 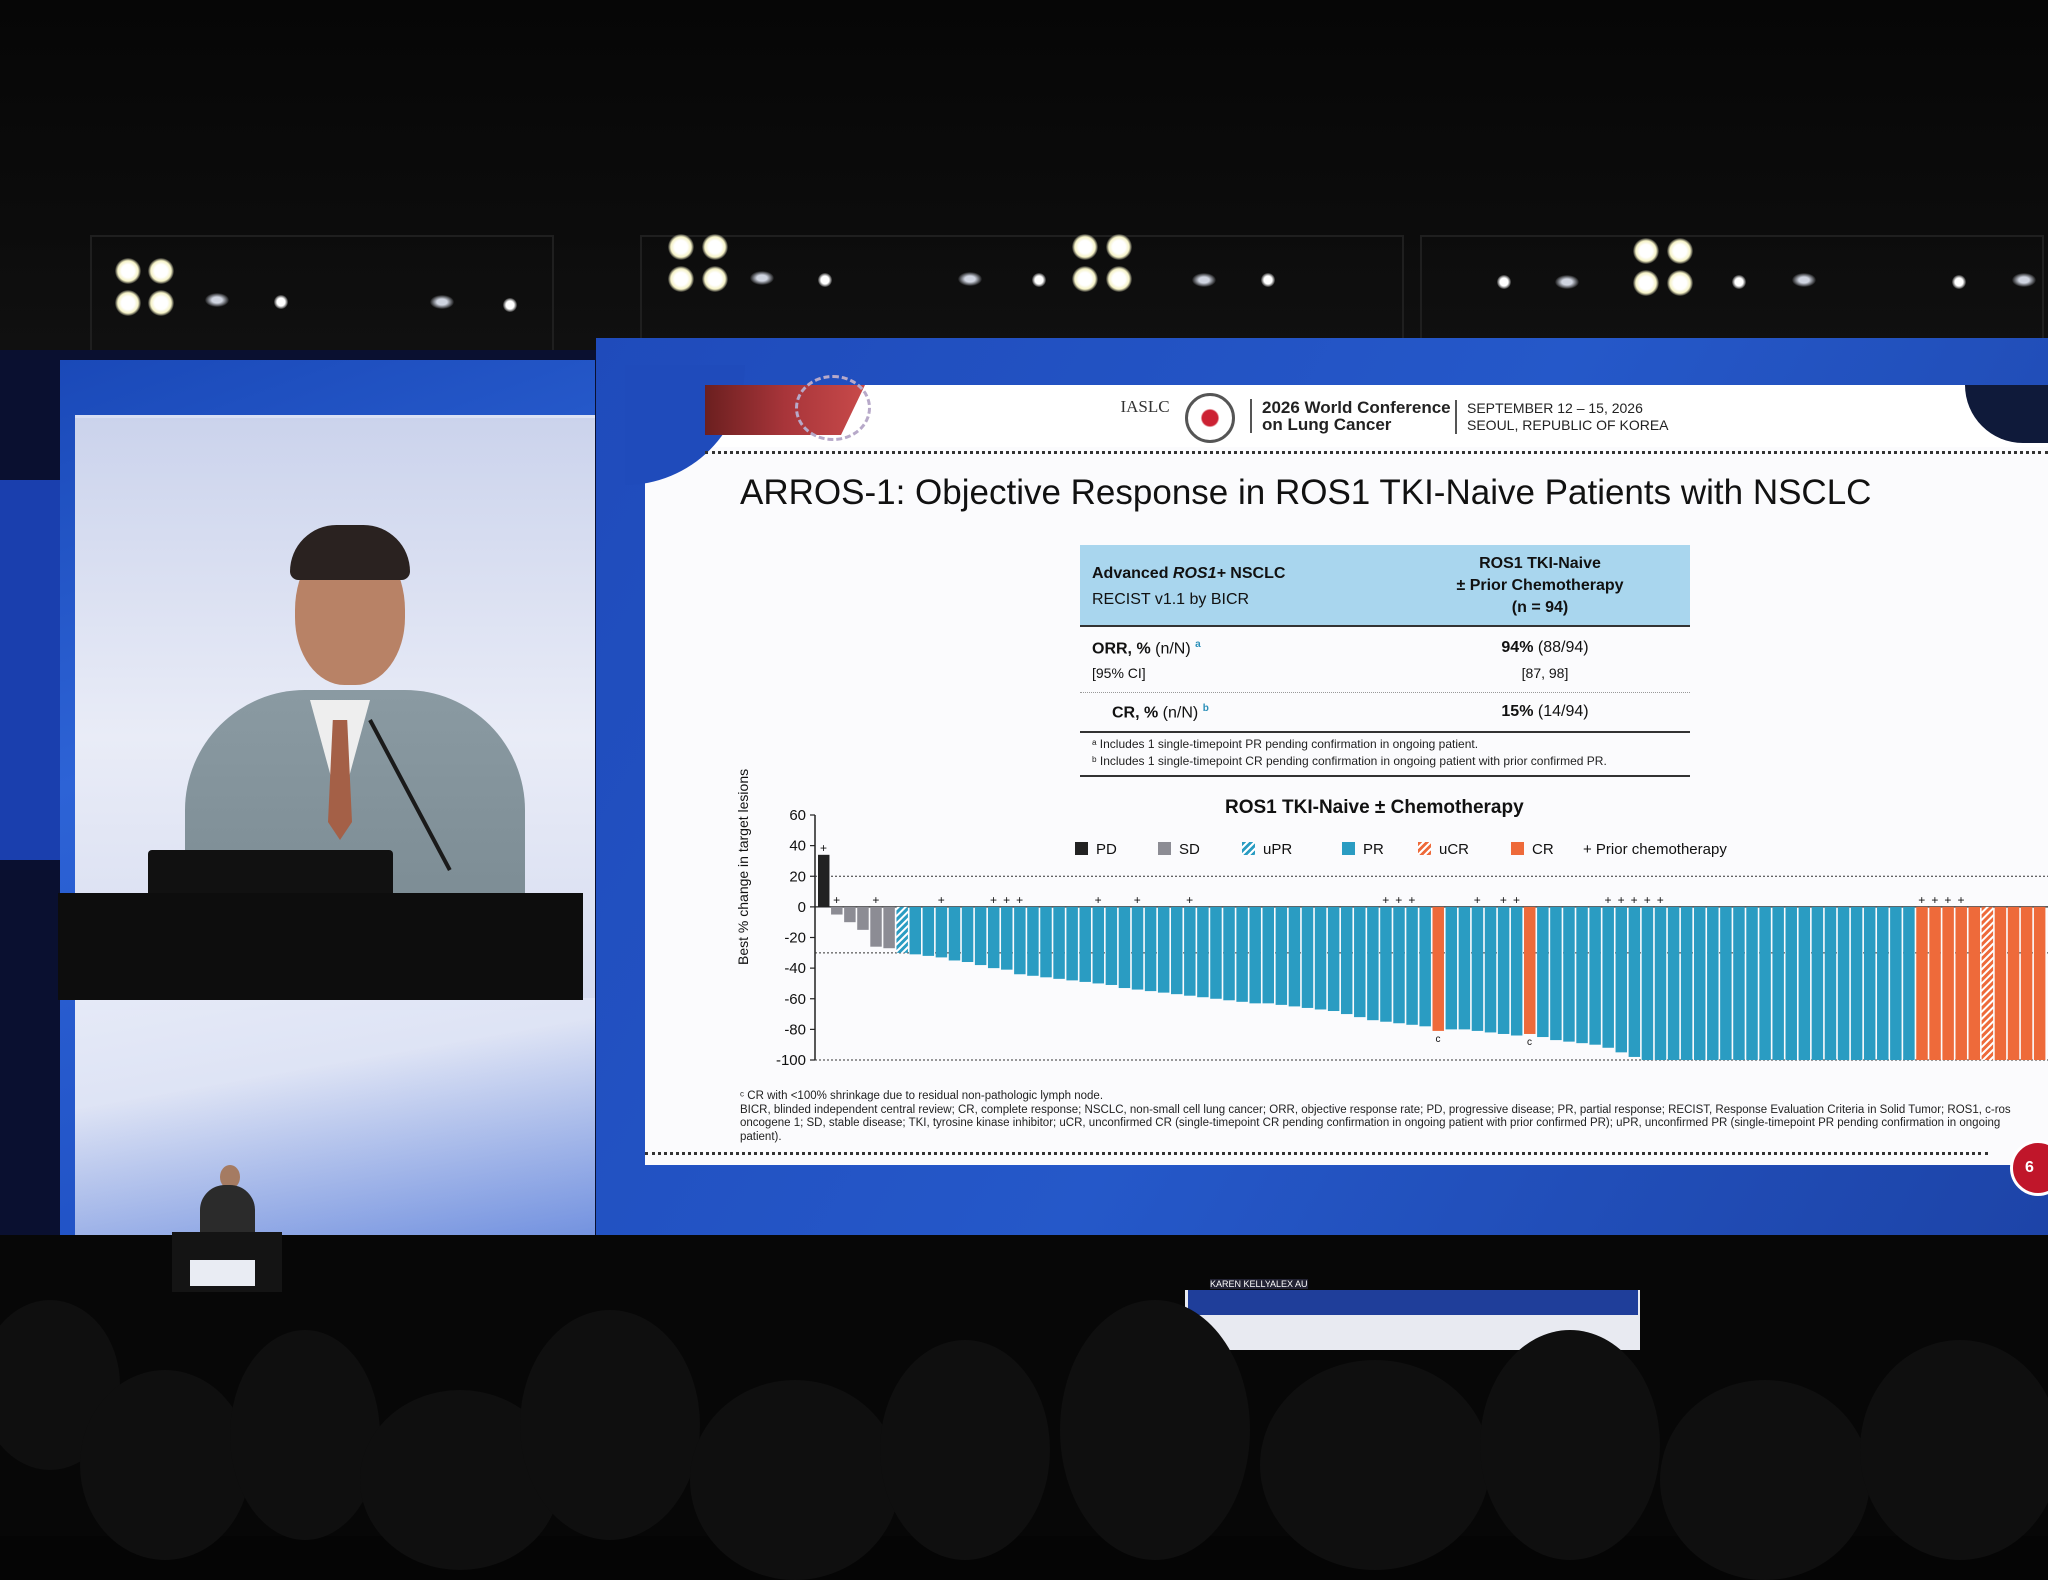 I want to click on laptop, so click(x=270, y=874).